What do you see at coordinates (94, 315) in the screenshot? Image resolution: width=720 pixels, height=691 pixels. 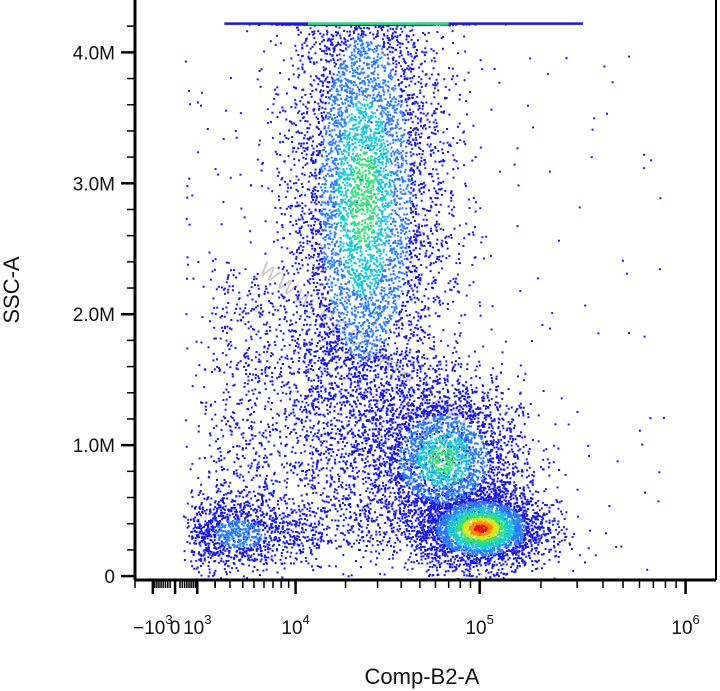 I see `y-tick-label: 2.0M` at bounding box center [94, 315].